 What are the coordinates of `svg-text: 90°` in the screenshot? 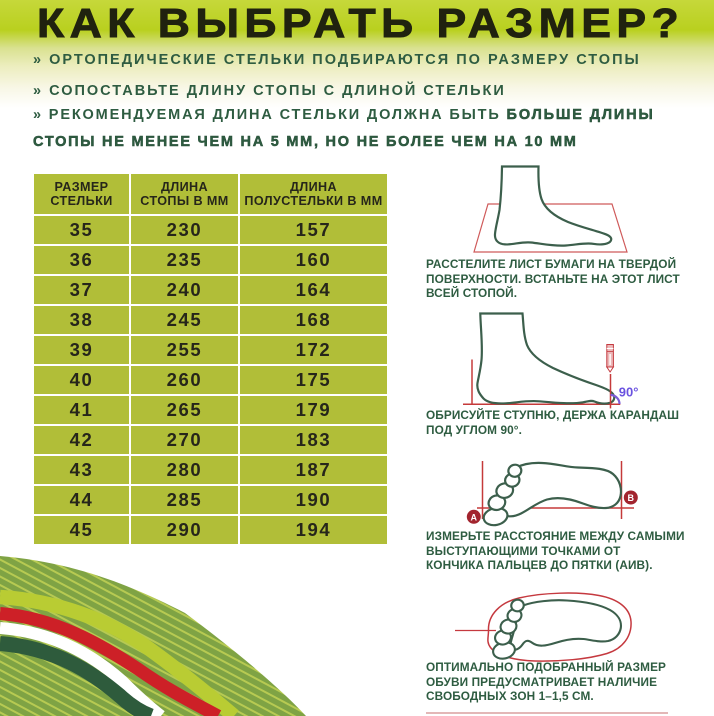 It's located at (629, 392).